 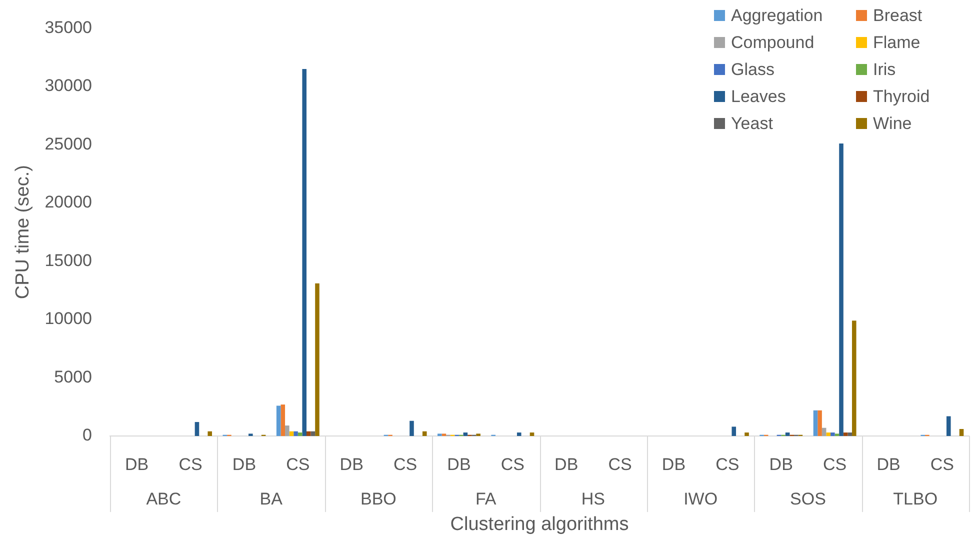 What do you see at coordinates (758, 96) in the screenshot?
I see `legend-label: Leaves` at bounding box center [758, 96].